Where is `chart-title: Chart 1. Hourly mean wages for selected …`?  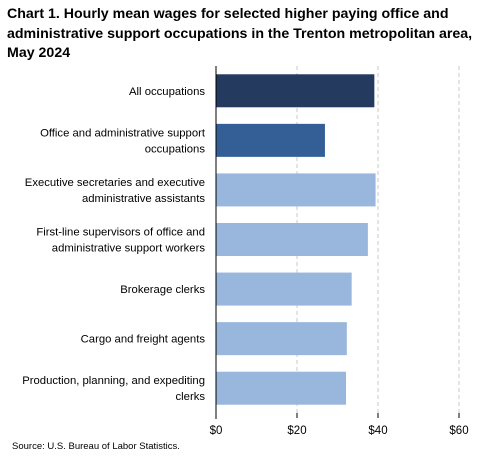 chart-title: Chart 1. Hourly mean wages for selected … is located at coordinates (240, 33).